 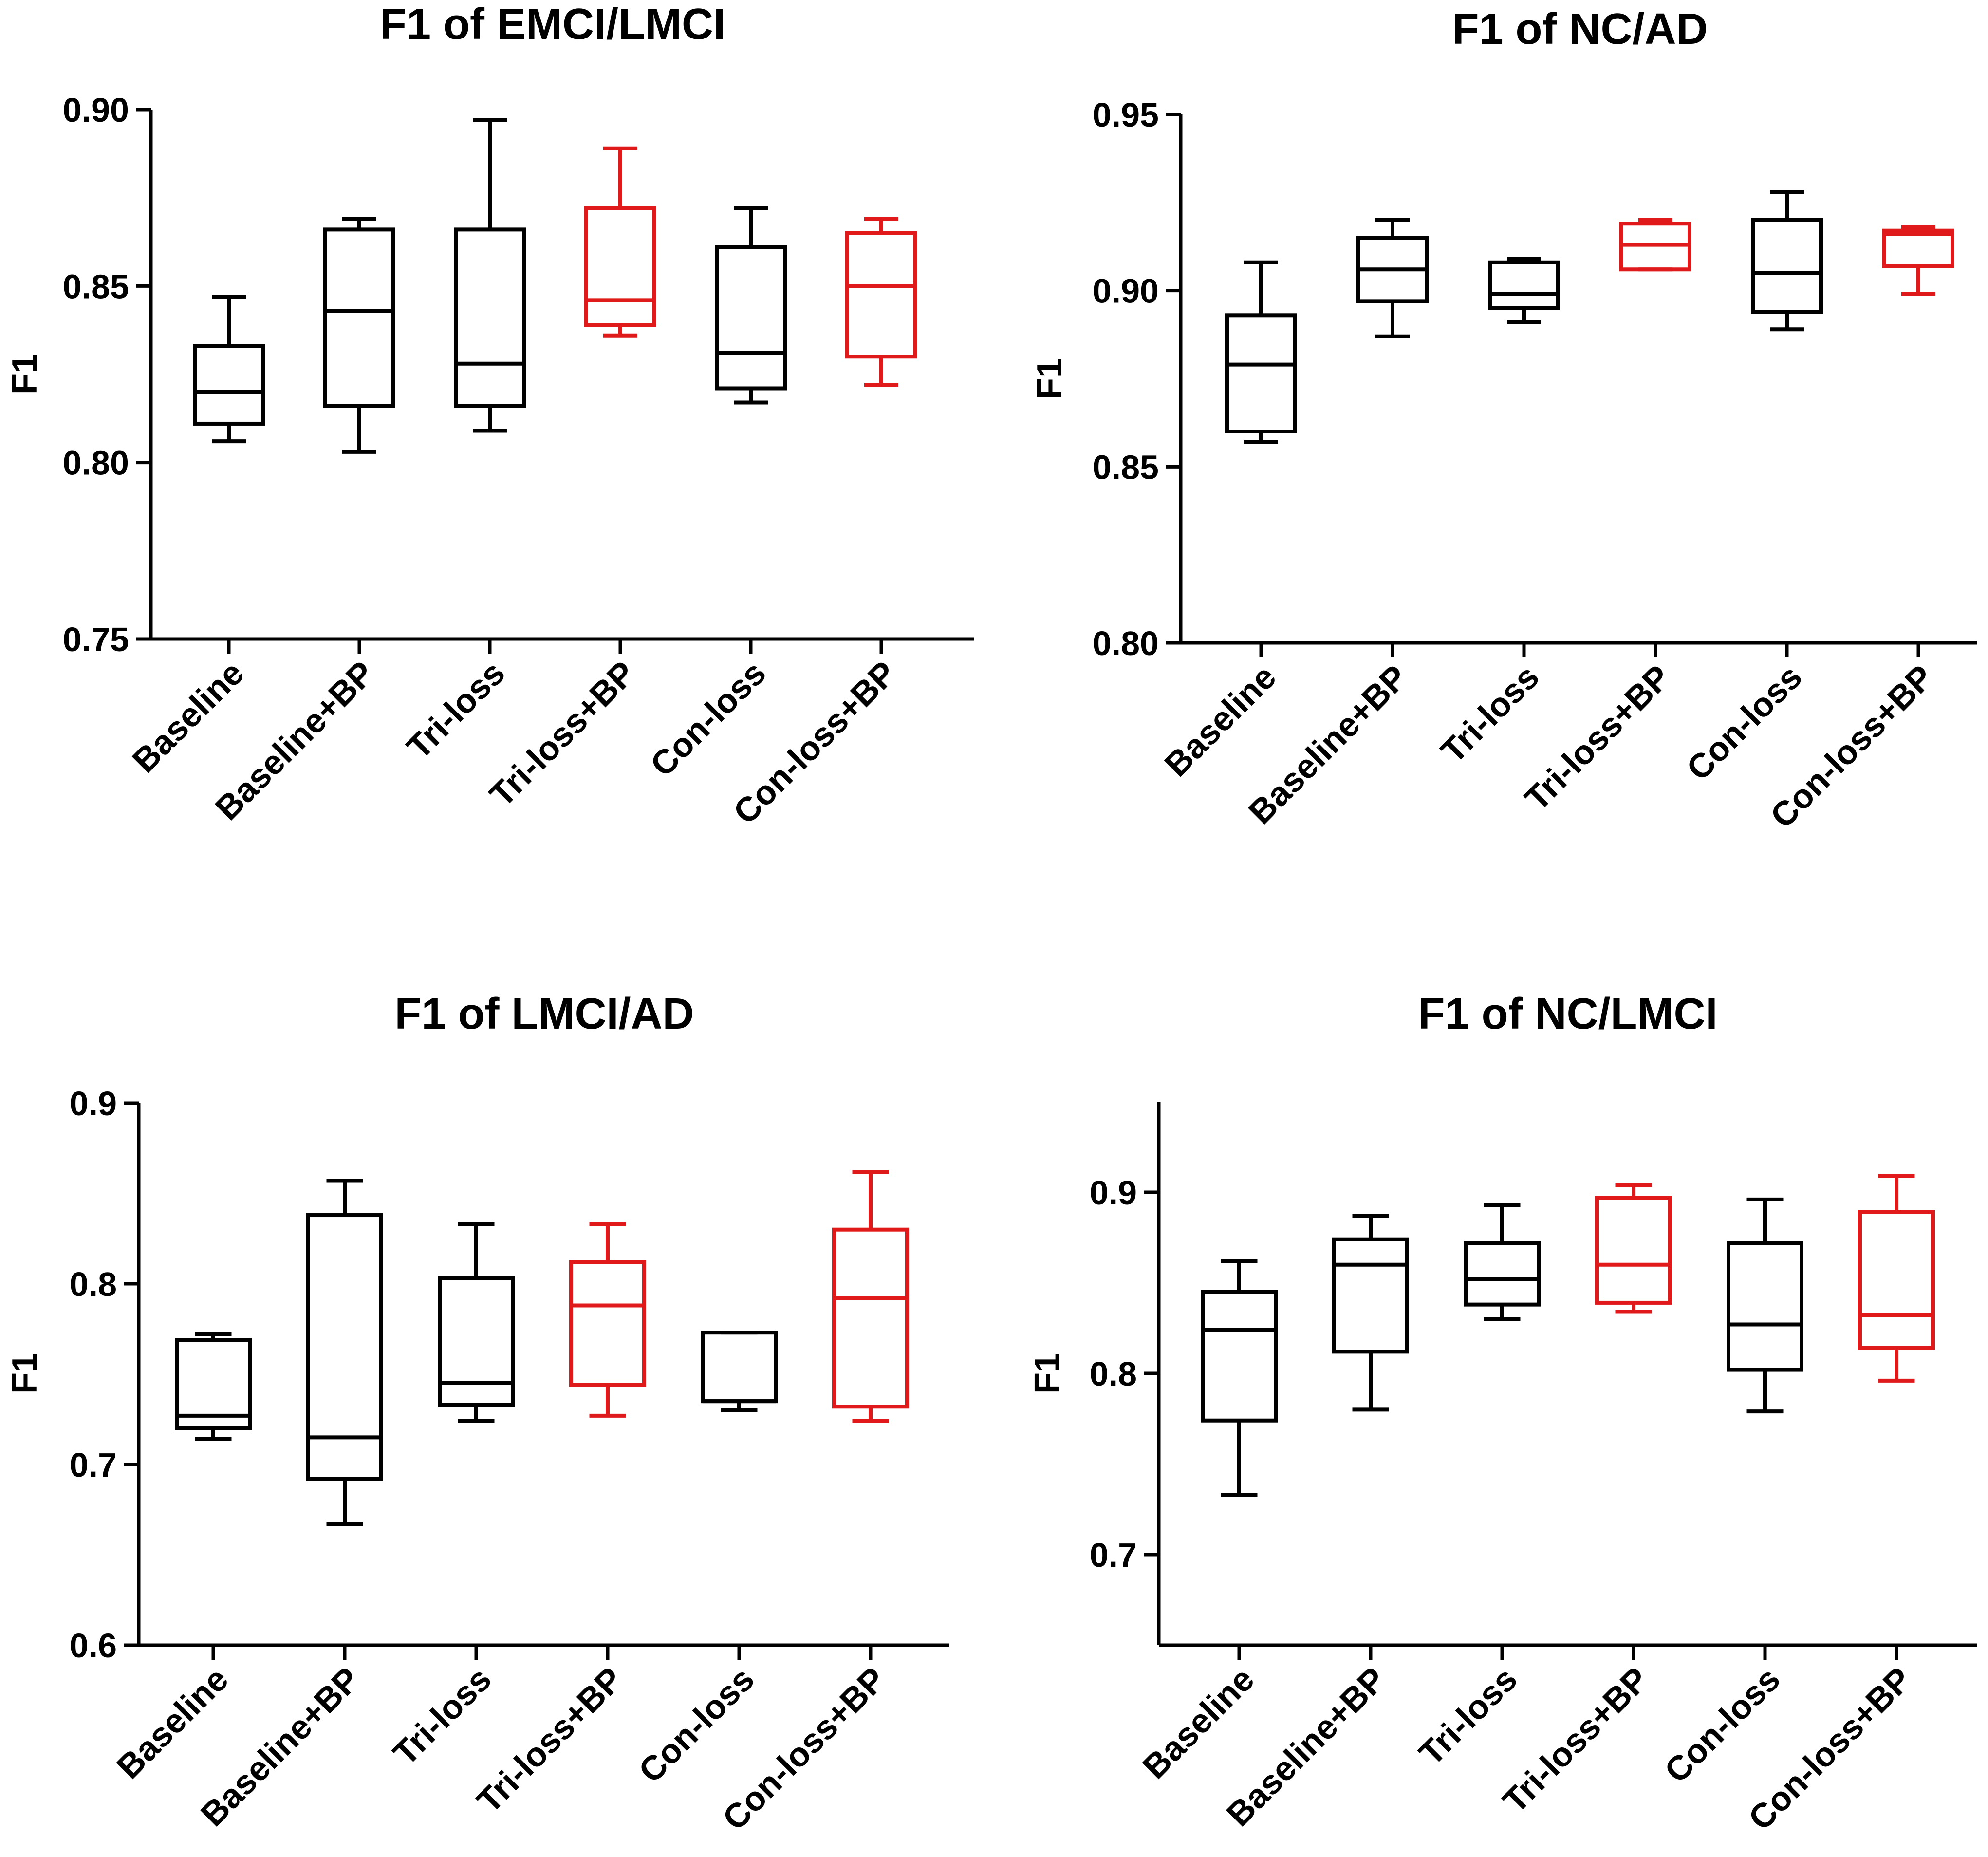 I want to click on y-tick-label: 0.75, so click(x=96, y=639).